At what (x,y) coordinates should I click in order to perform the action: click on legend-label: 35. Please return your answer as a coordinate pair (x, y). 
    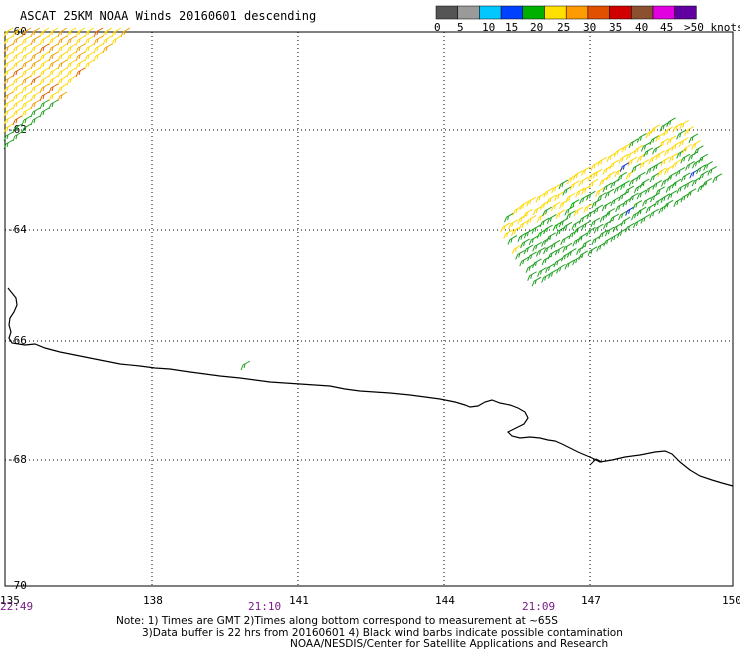
    Looking at the image, I should click on (615, 27).